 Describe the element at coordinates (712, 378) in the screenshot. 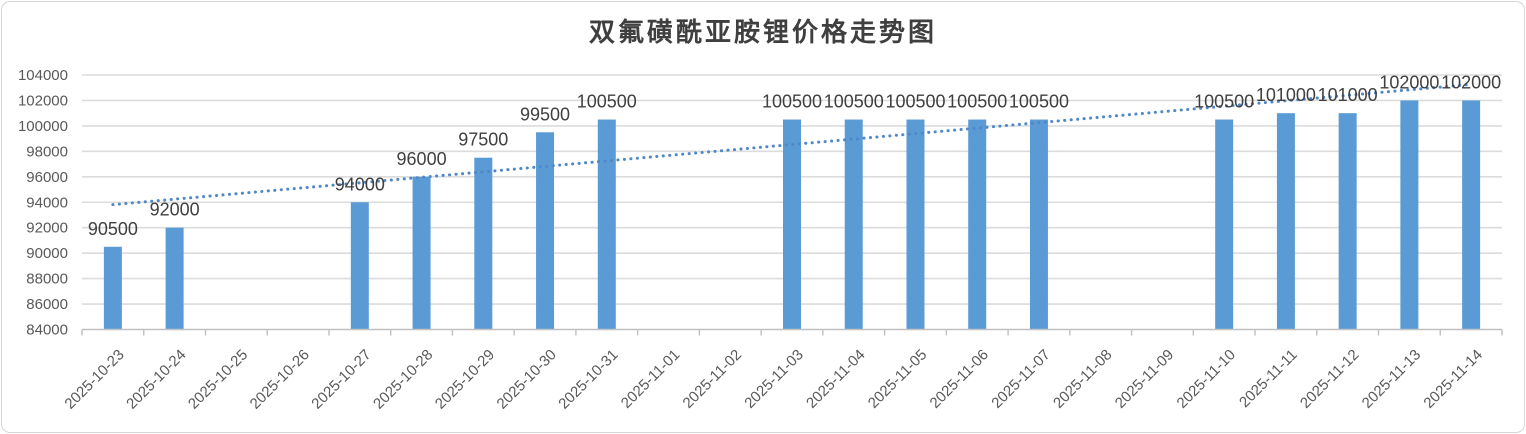

I see `x-tick-label: 2025-11-02` at that location.